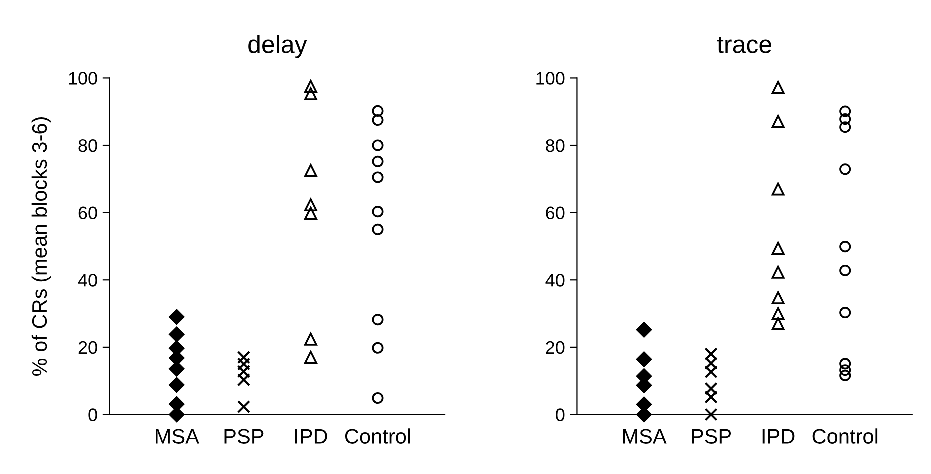 This screenshot has height=474, width=931. Describe the element at coordinates (42, 247) in the screenshot. I see `y-axis-title: % of CRs (mean blocks 3-6)` at that location.